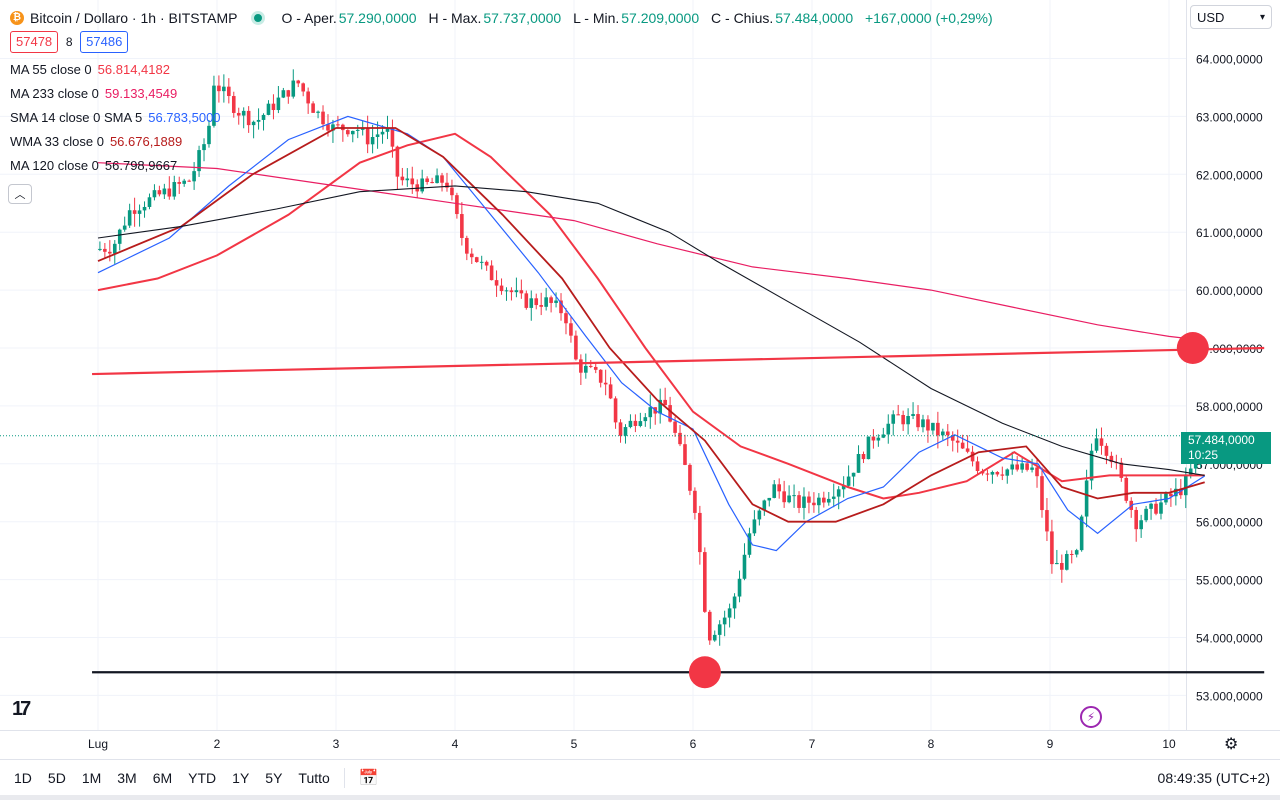 Image resolution: width=1280 pixels, height=800 pixels. Describe the element at coordinates (1231, 744) in the screenshot. I see `settings-icon: ⚙` at that location.